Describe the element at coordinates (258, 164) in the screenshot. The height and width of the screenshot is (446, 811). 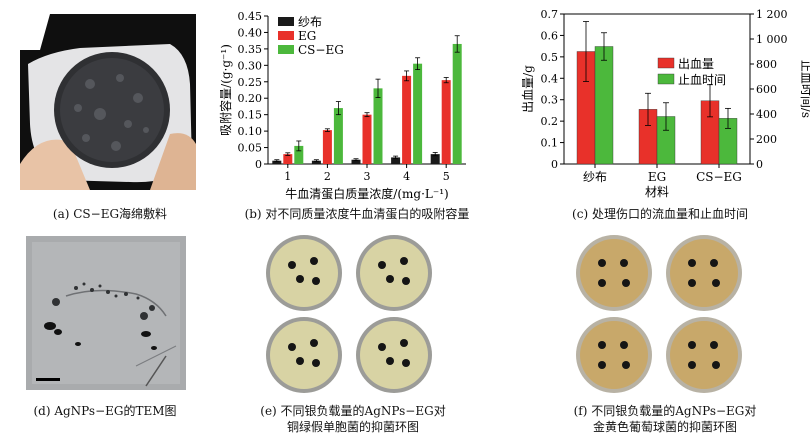
I see `y-tick-label: 0` at that location.